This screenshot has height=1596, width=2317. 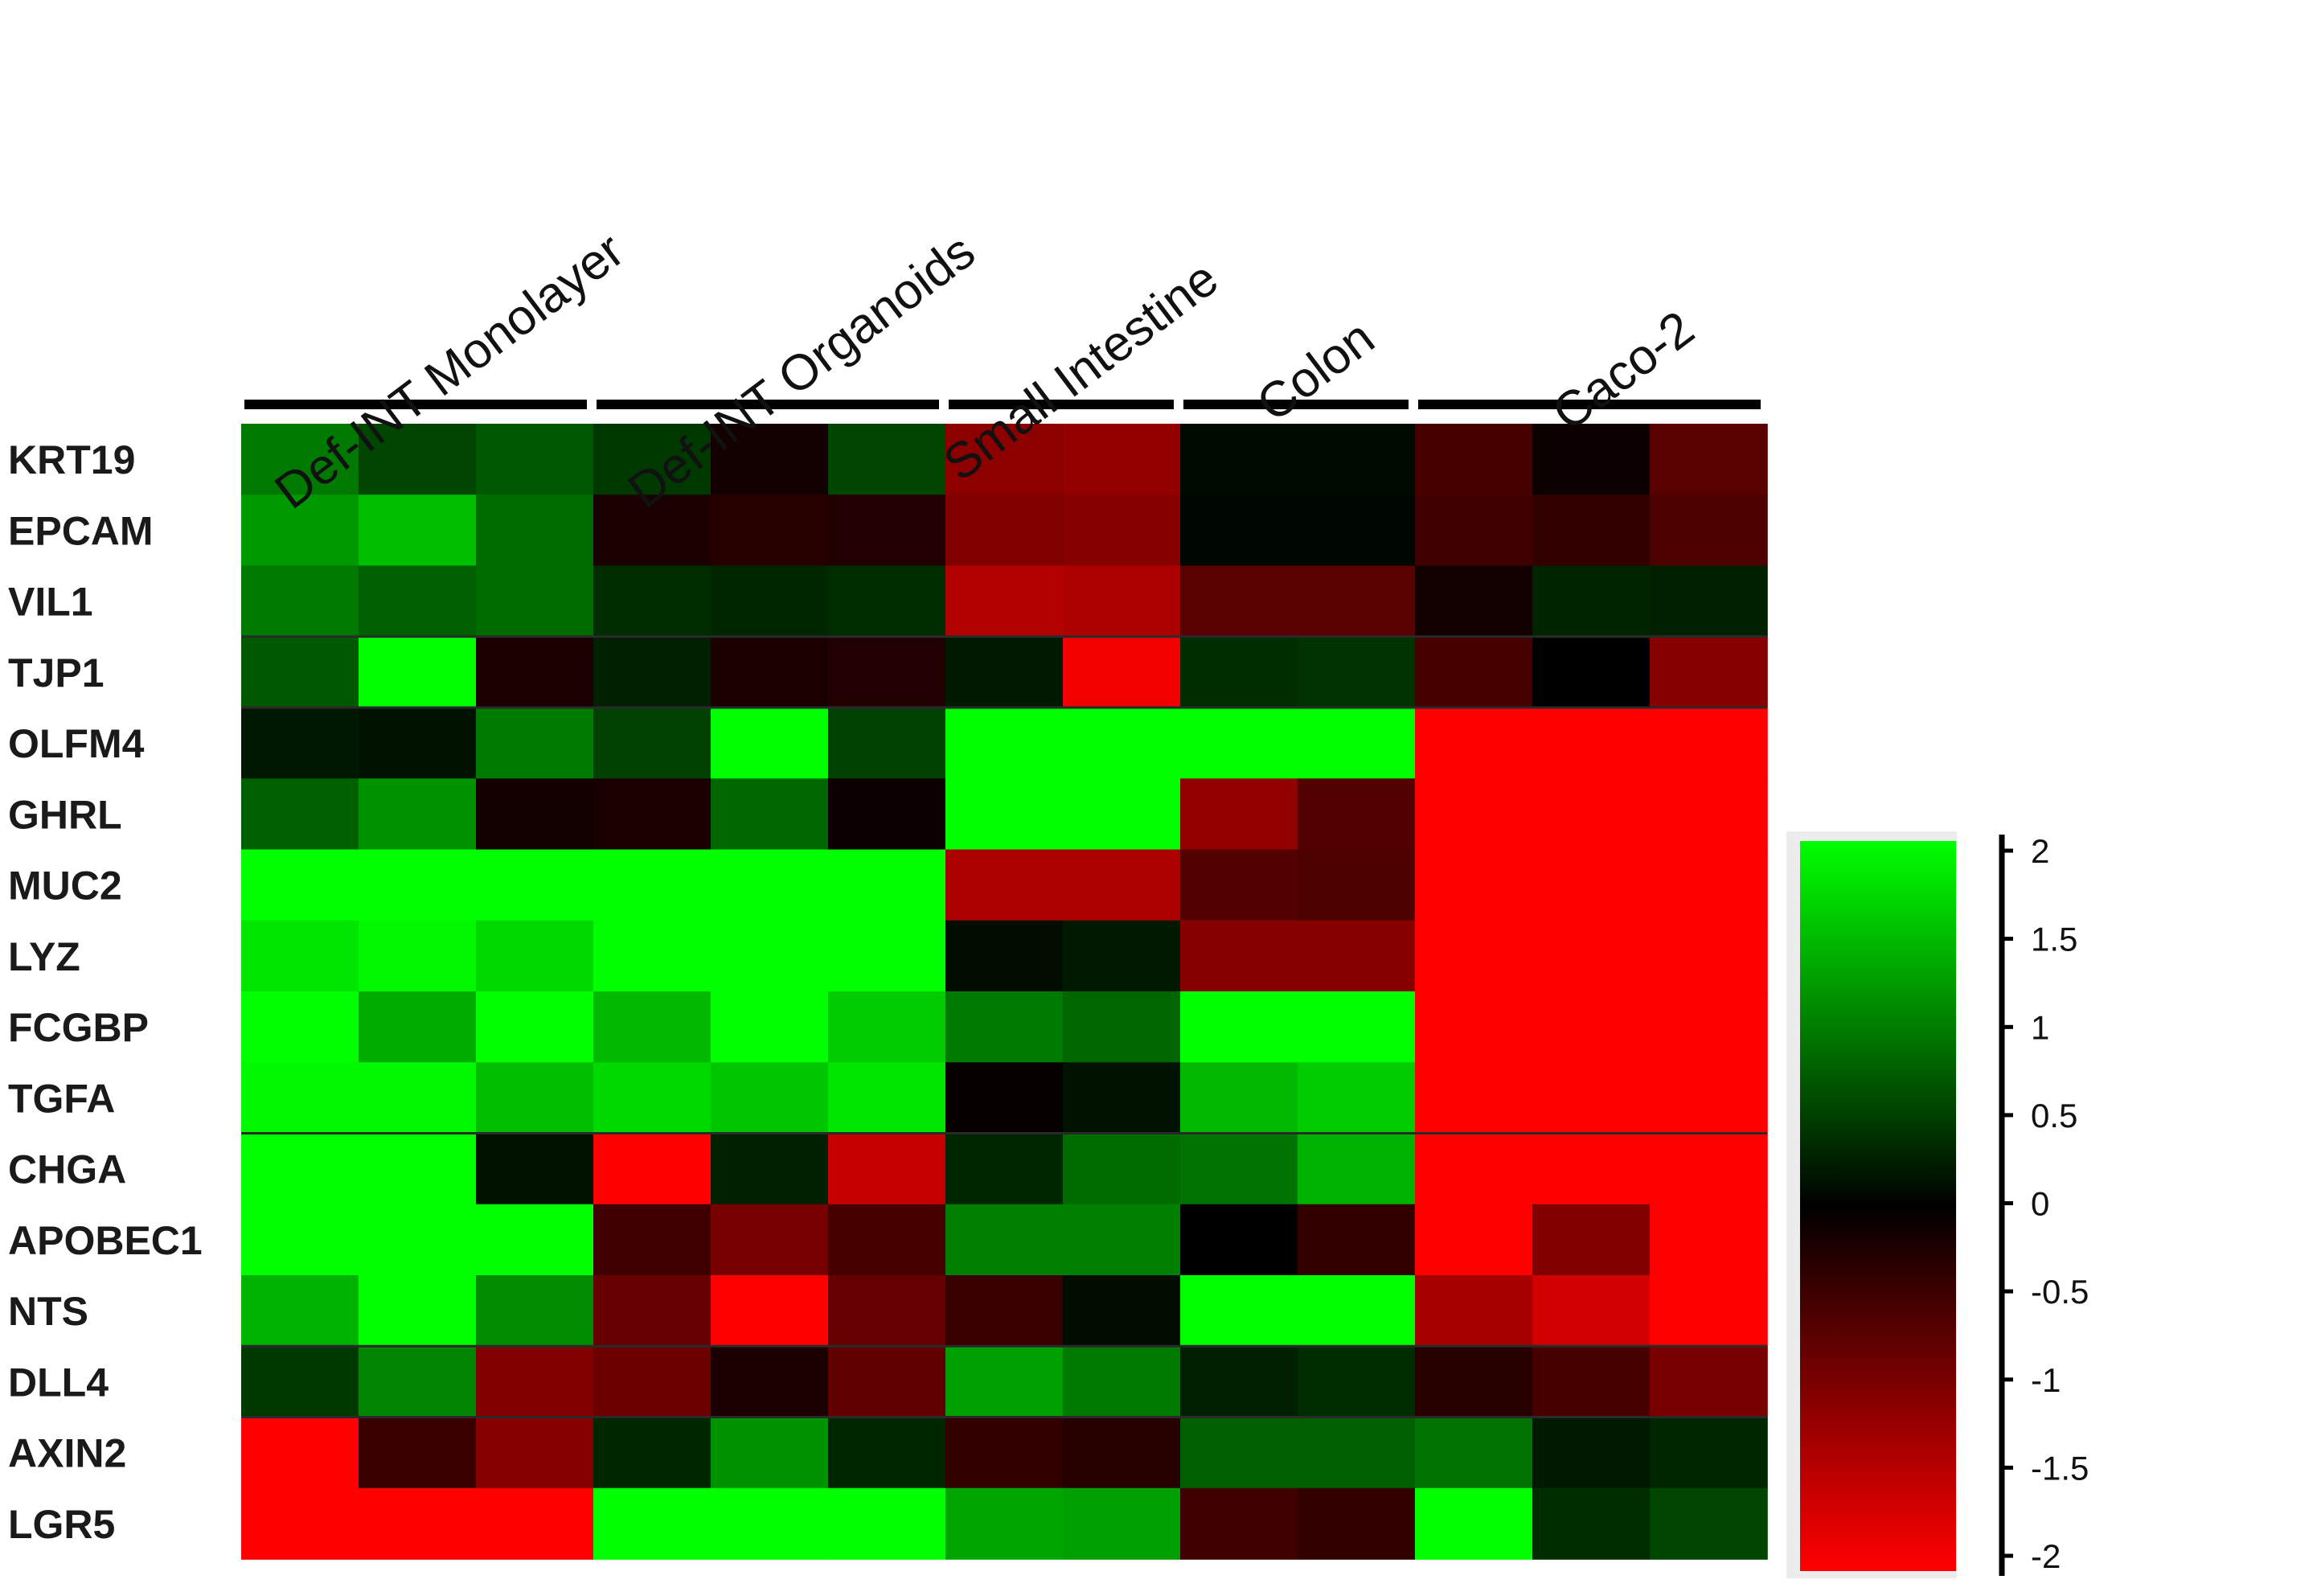 I want to click on row-label-lyz: LYZ, so click(x=44, y=956).